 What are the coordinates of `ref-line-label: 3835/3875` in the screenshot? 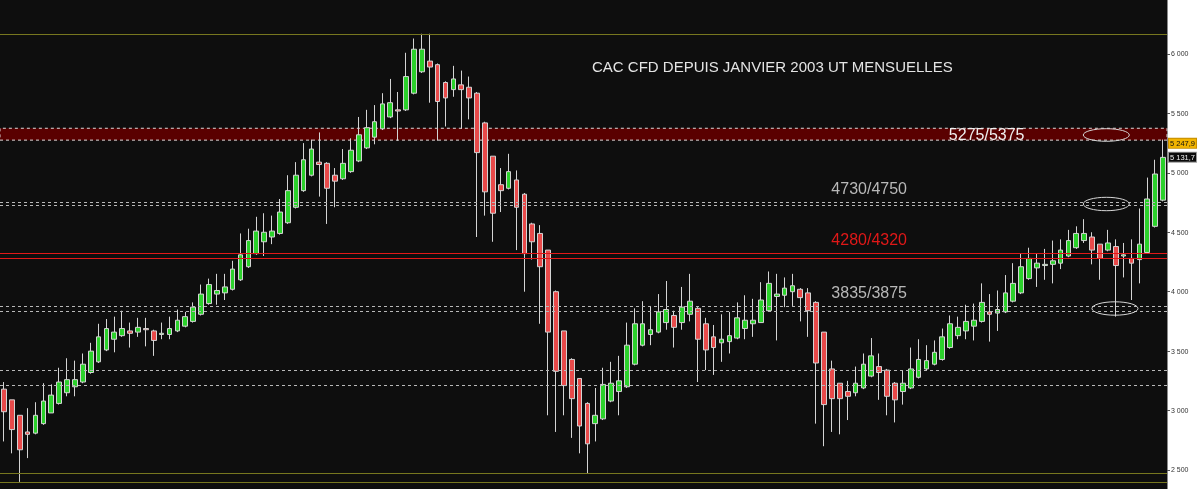 It's located at (869, 293).